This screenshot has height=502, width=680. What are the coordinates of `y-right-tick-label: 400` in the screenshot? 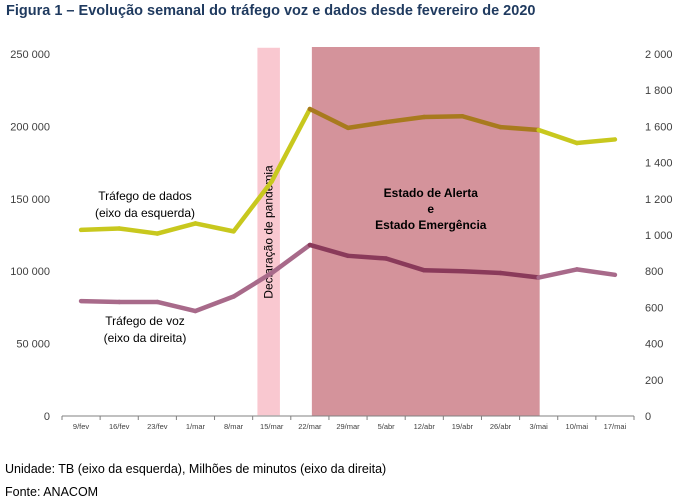 It's located at (654, 345).